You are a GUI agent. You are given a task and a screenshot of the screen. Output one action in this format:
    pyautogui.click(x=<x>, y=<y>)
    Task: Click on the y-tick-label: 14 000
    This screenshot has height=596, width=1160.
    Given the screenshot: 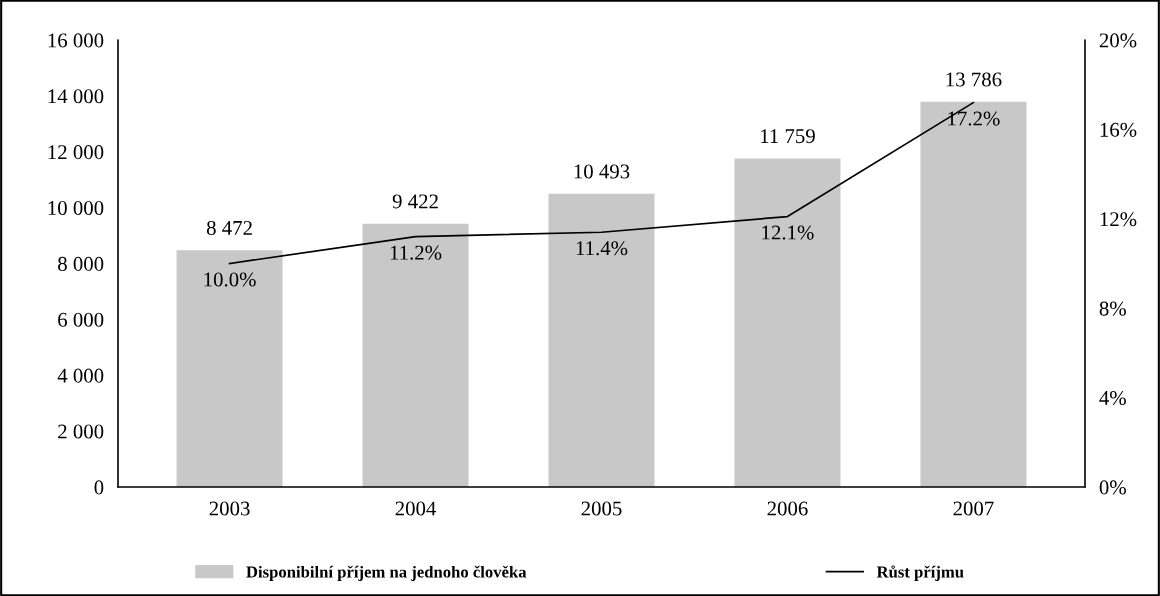 What is the action you would take?
    pyautogui.click(x=76, y=96)
    